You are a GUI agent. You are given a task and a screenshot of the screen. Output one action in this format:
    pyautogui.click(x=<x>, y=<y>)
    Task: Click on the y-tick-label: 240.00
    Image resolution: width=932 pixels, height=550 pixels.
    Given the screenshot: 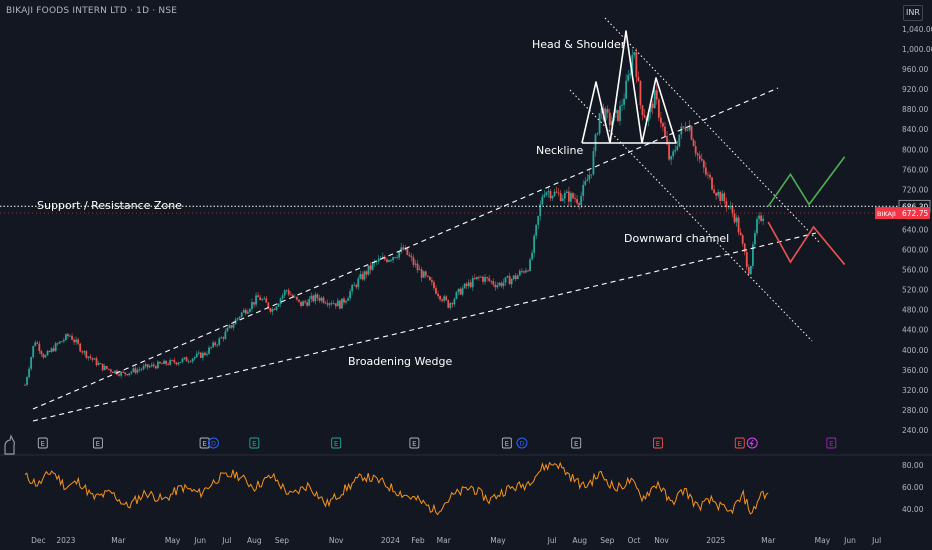 What is the action you would take?
    pyautogui.click(x=915, y=430)
    